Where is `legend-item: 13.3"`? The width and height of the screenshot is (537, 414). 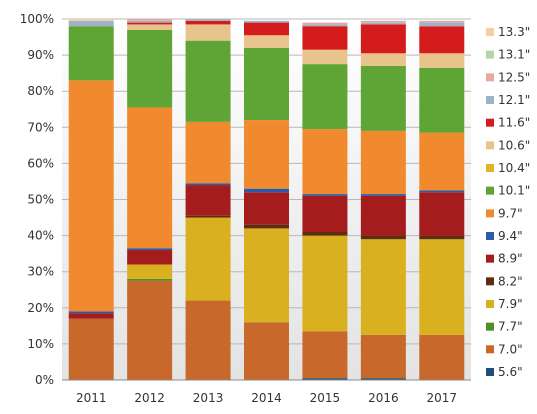 legend-item: 13.3" is located at coordinates (508, 32).